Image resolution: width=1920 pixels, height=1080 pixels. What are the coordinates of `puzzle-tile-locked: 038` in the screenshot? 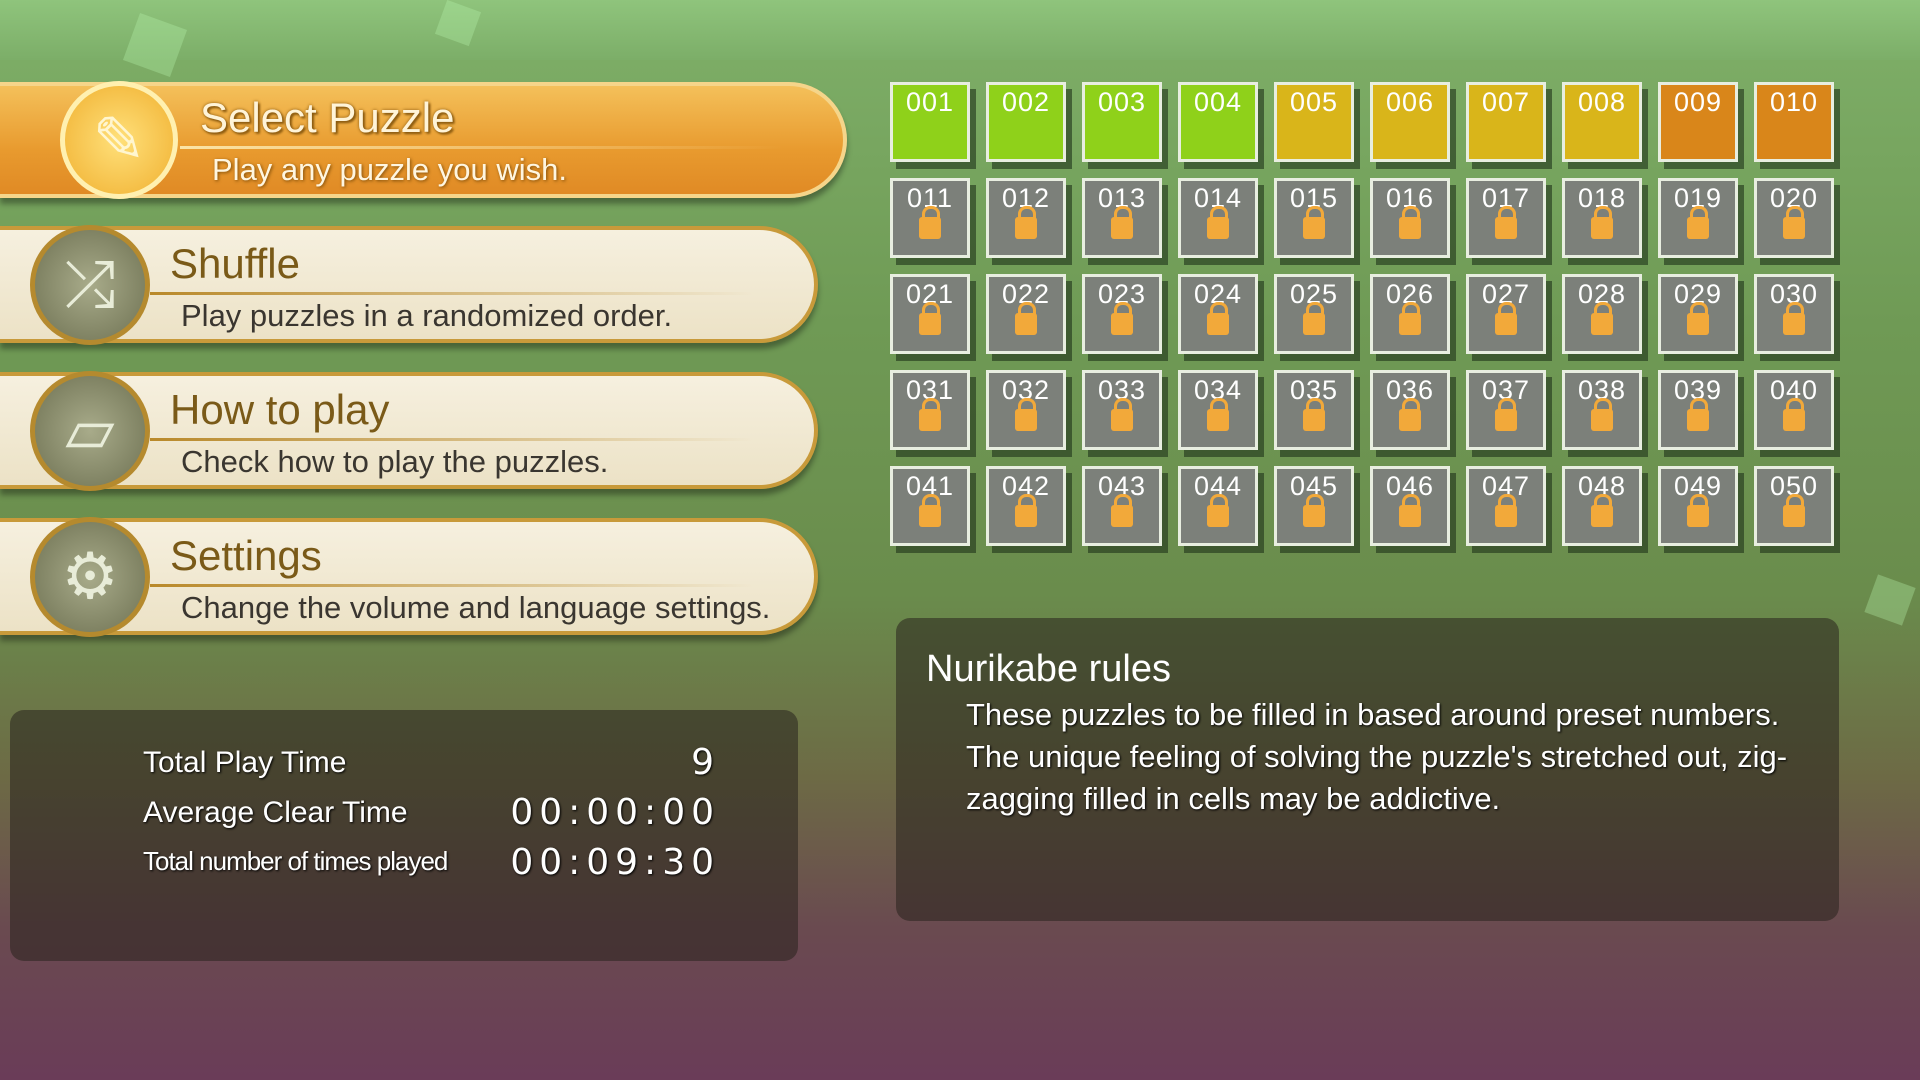 It's located at (1602, 410).